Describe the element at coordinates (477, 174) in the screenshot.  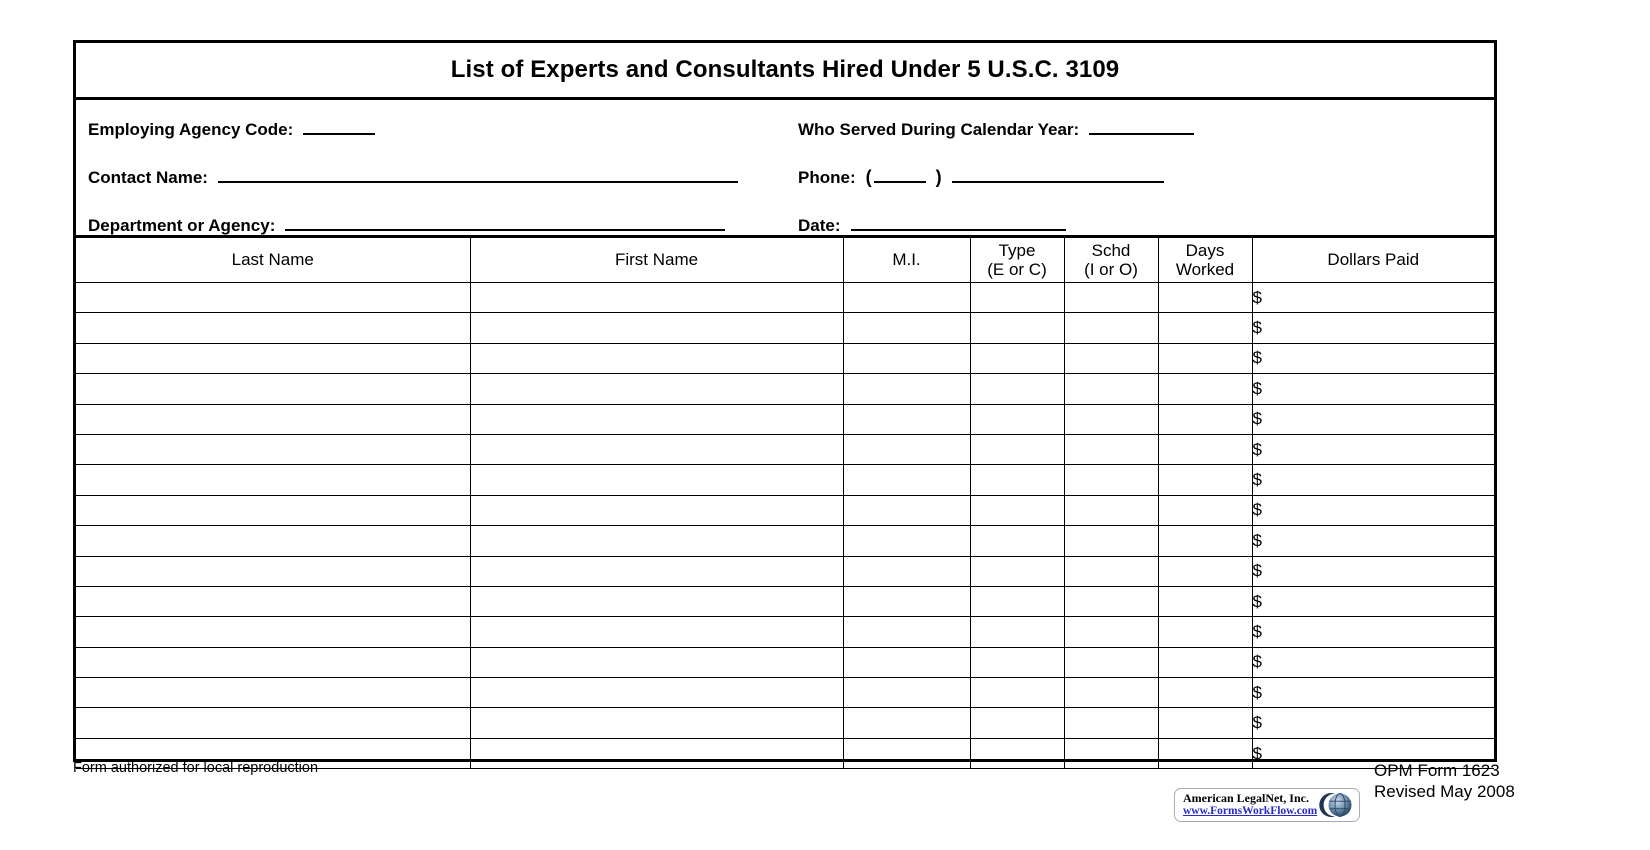
I see `contact-name-input` at that location.